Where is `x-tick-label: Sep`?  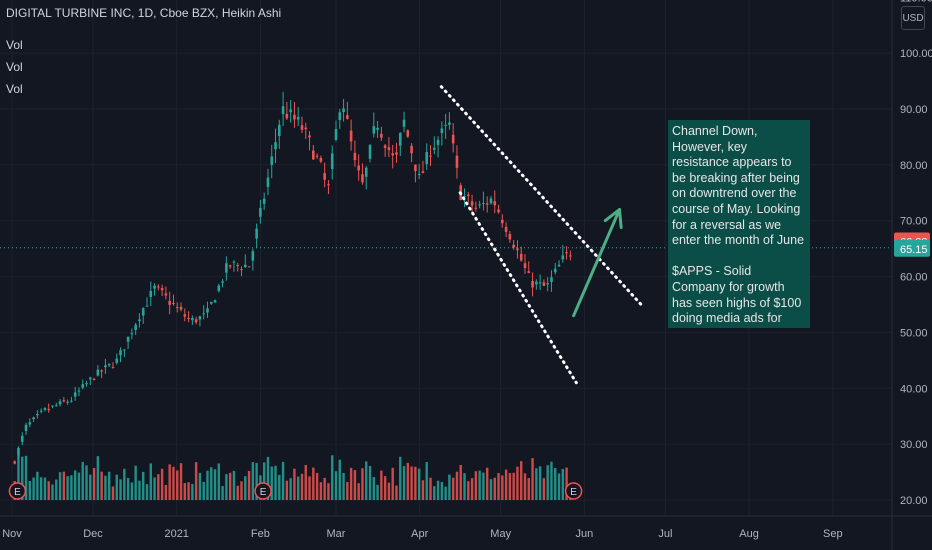 x-tick-label: Sep is located at coordinates (833, 534).